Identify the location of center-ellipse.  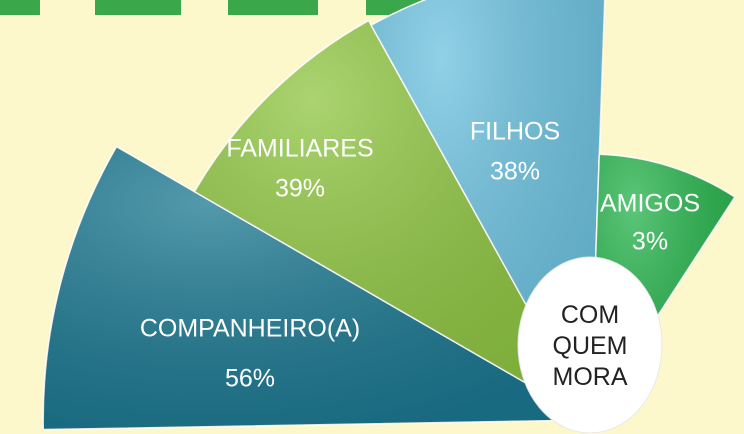
(590, 344).